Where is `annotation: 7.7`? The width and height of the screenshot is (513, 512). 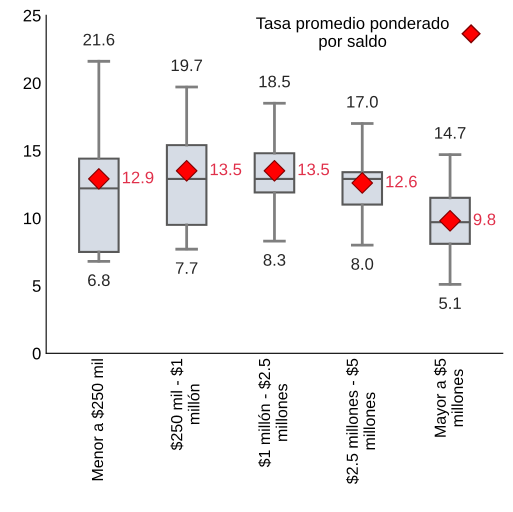
annotation: 7.7 is located at coordinates (187, 268).